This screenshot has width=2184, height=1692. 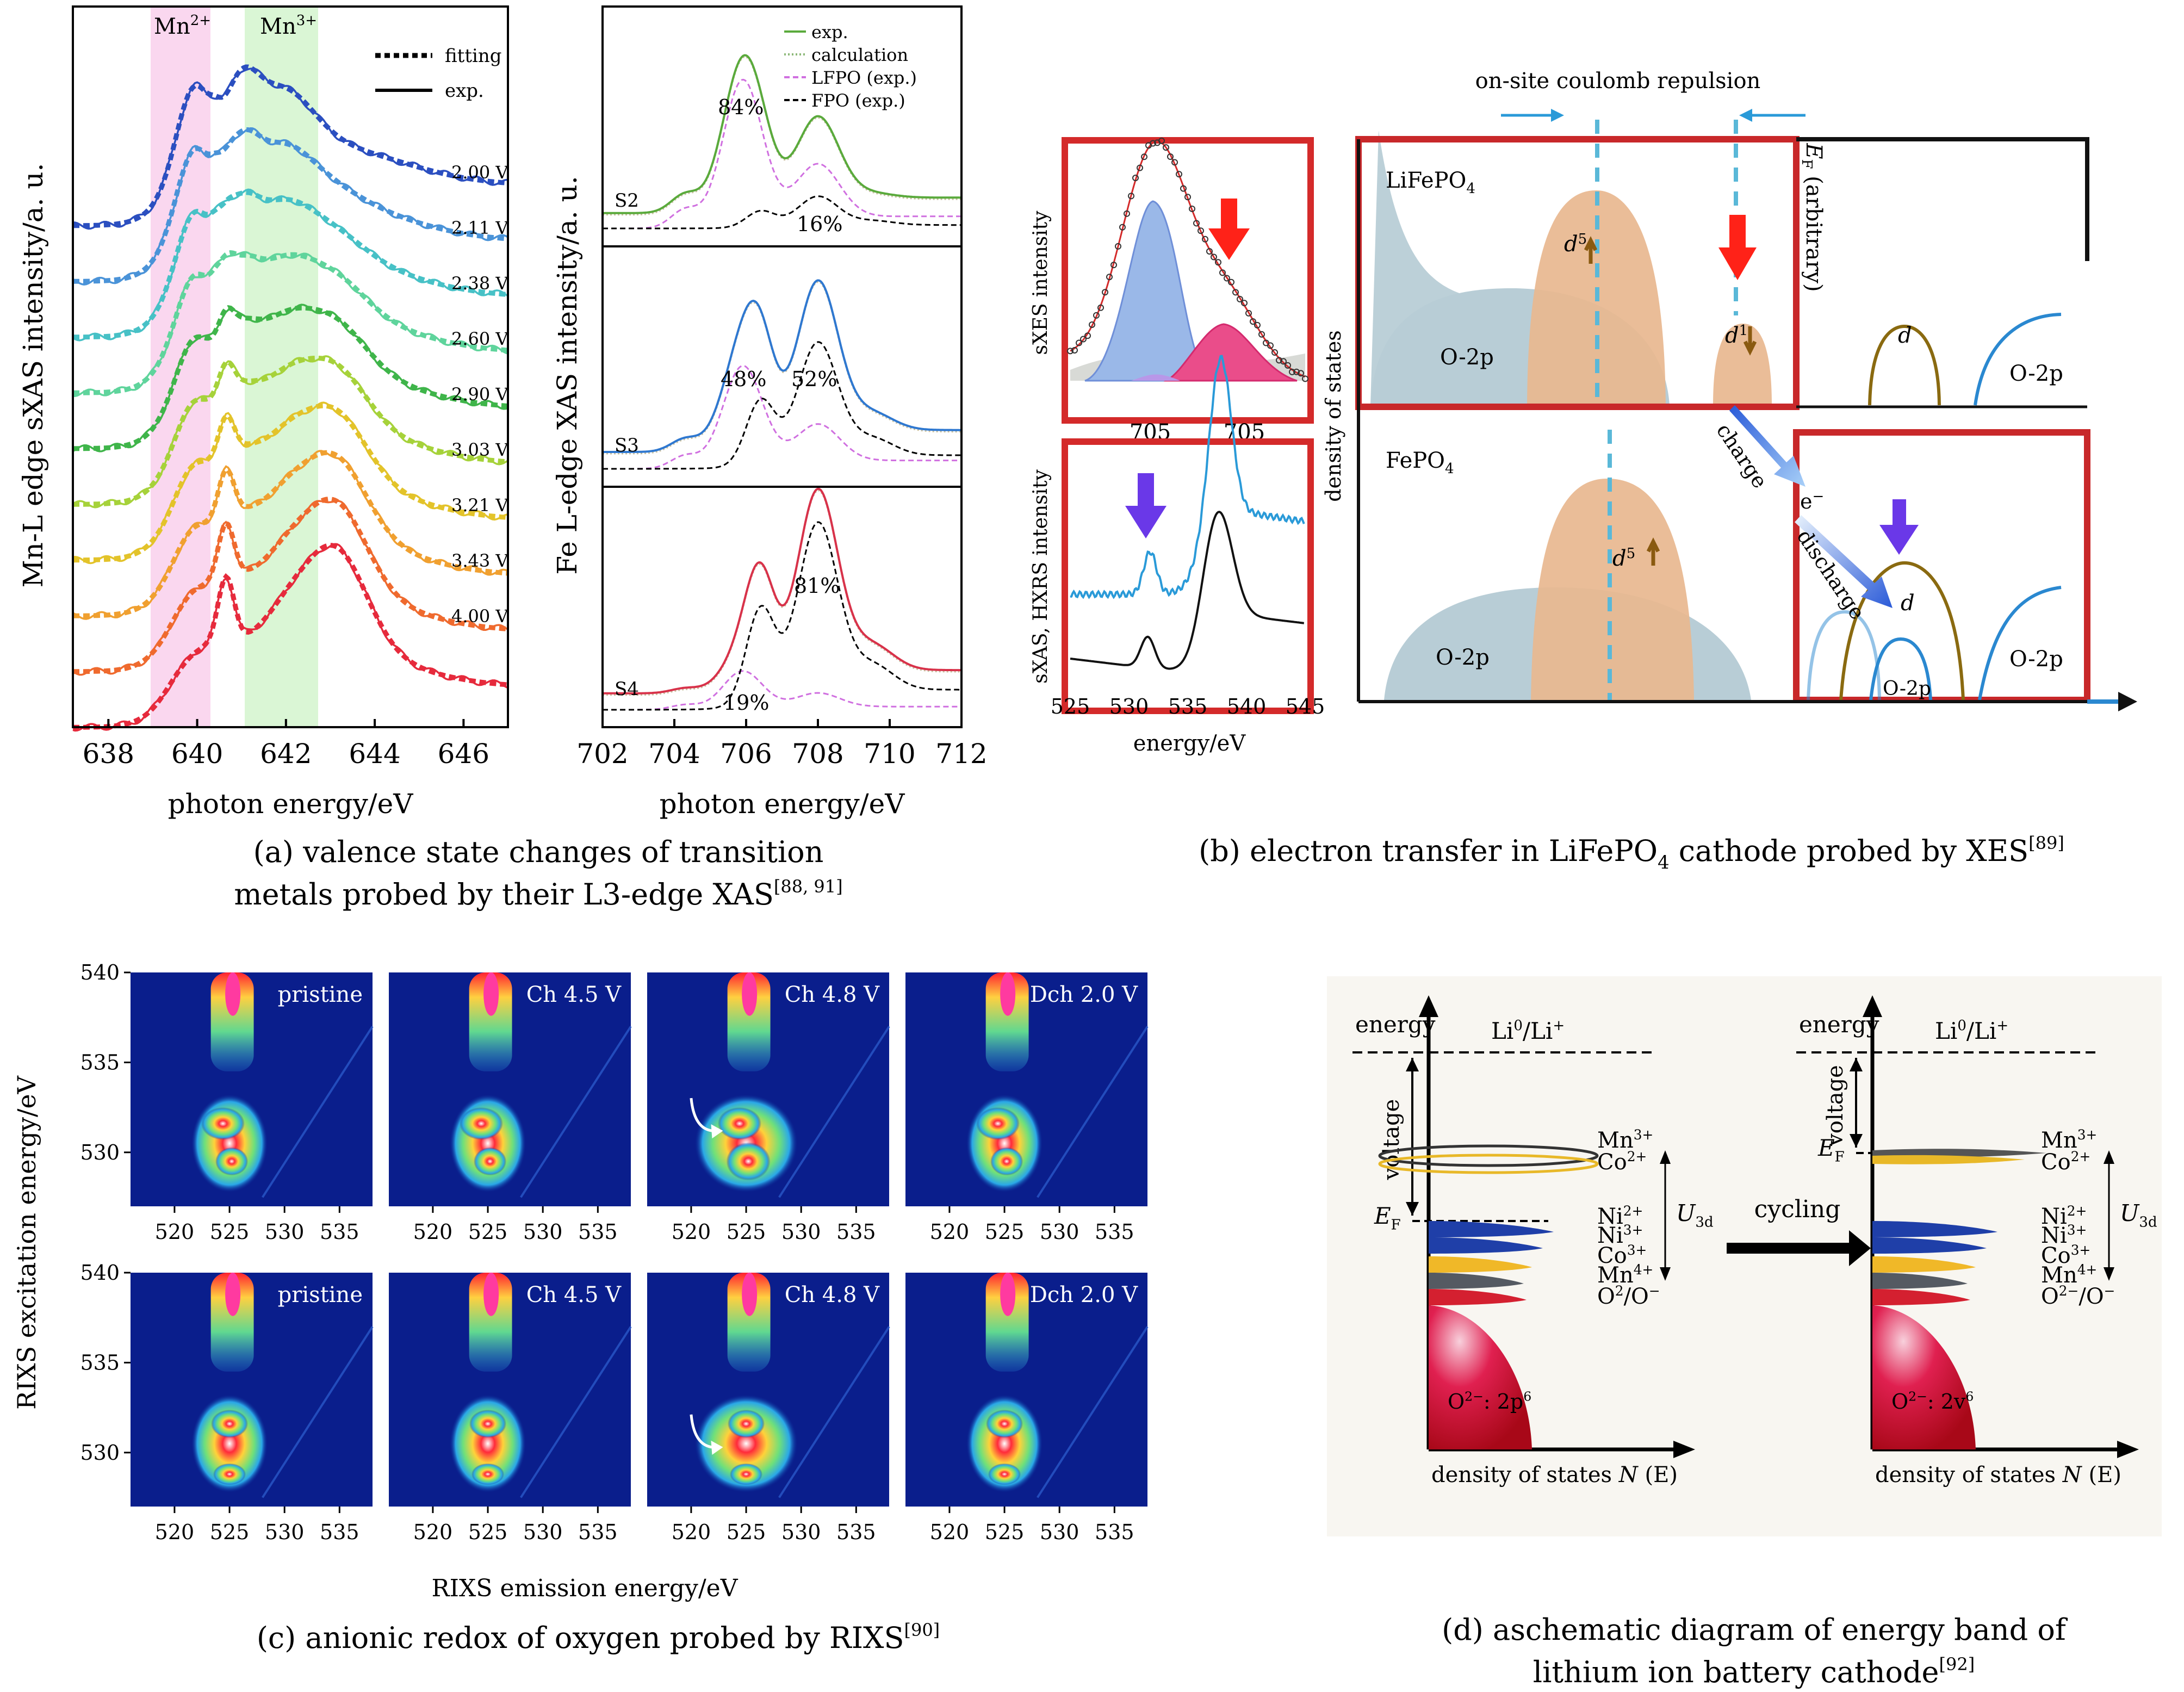 I want to click on svg-text:(a) valence state changes of t: (a) valence state changes of transition, so click(x=538, y=852).